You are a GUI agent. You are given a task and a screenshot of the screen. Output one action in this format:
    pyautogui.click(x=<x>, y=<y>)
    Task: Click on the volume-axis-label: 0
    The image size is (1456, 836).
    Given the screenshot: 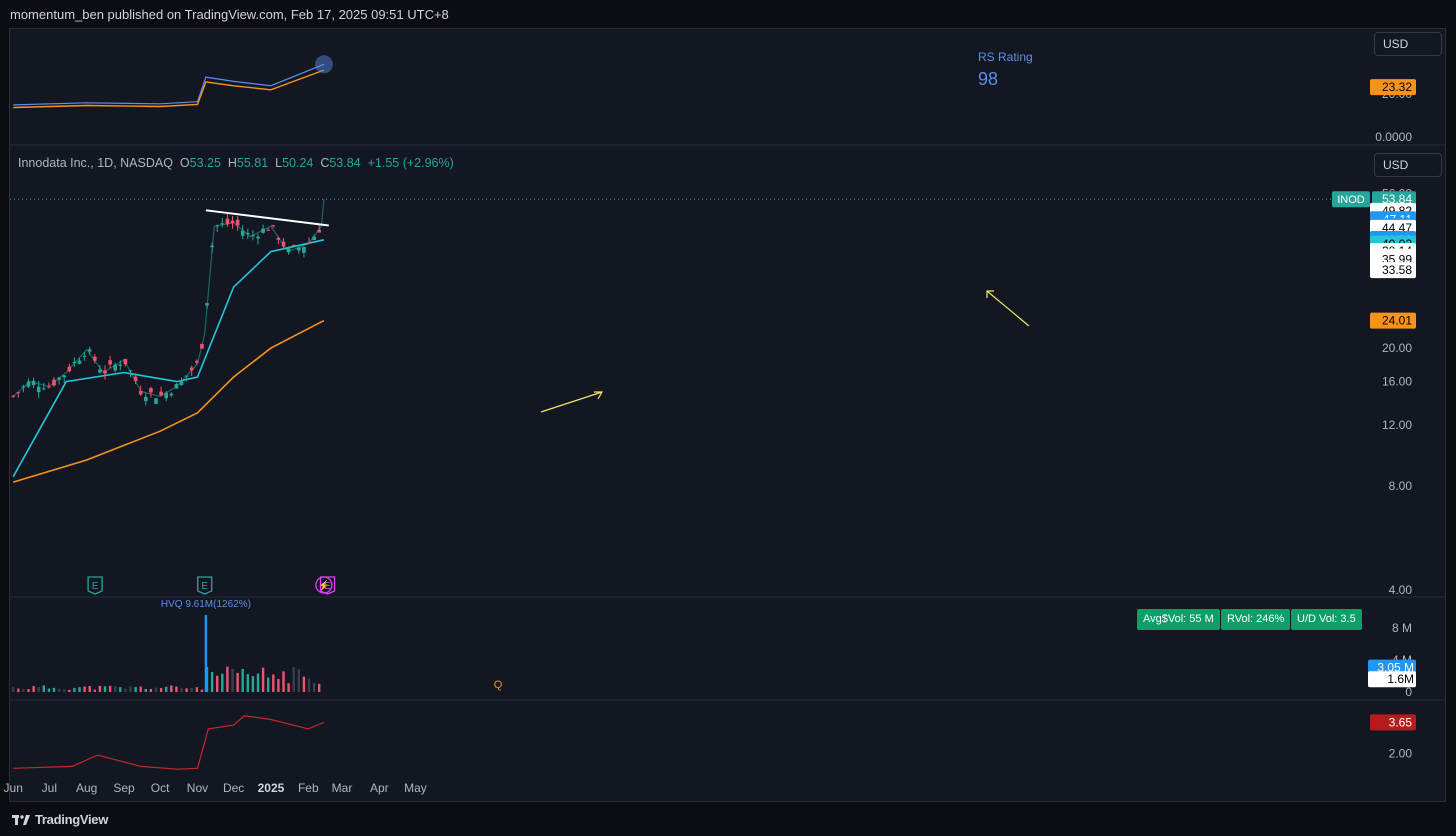 What is the action you would take?
    pyautogui.click(x=1408, y=692)
    